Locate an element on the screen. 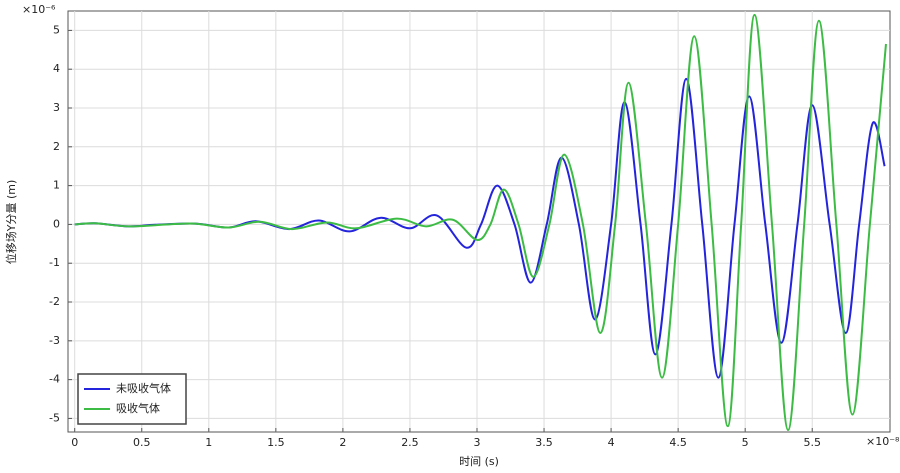 Image resolution: width=900 pixels, height=473 pixels. y-tick-label: 4 is located at coordinates (56, 68).